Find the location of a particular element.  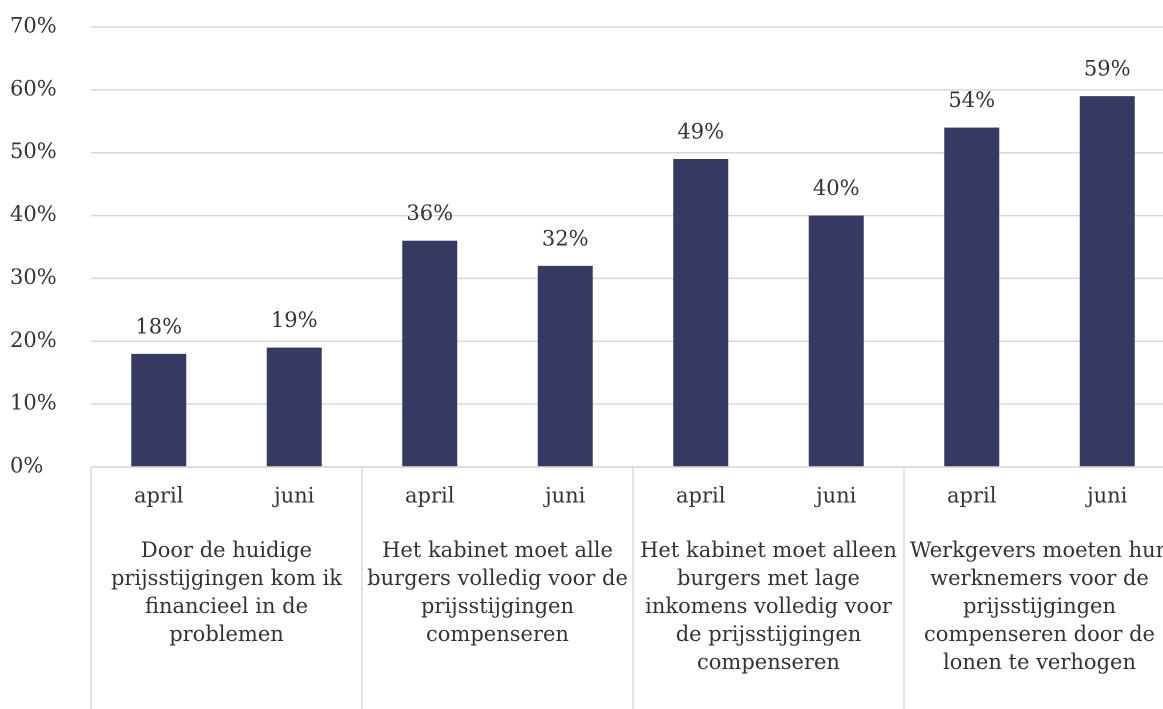

y-tick-label: 70% is located at coordinates (33, 26).